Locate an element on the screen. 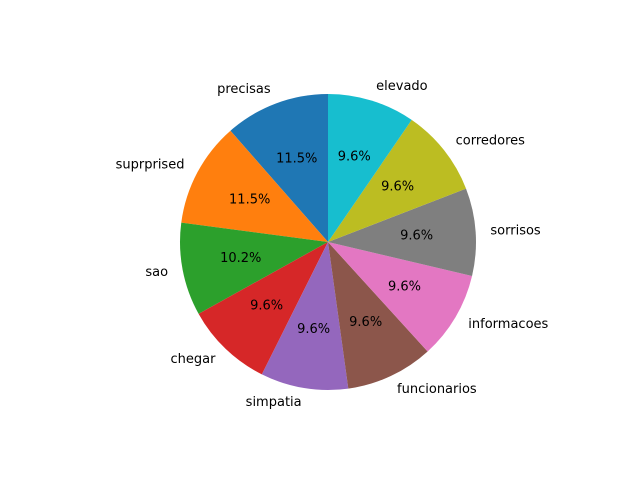 The height and width of the screenshot is (480, 640). slice-percent-simpatia: 9.6% is located at coordinates (313, 329).